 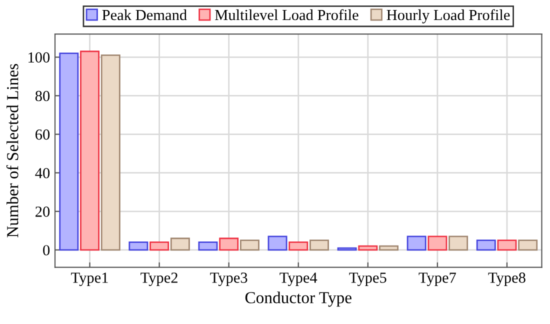 What do you see at coordinates (89, 279) in the screenshot?
I see `x-tick-label: Type1` at bounding box center [89, 279].